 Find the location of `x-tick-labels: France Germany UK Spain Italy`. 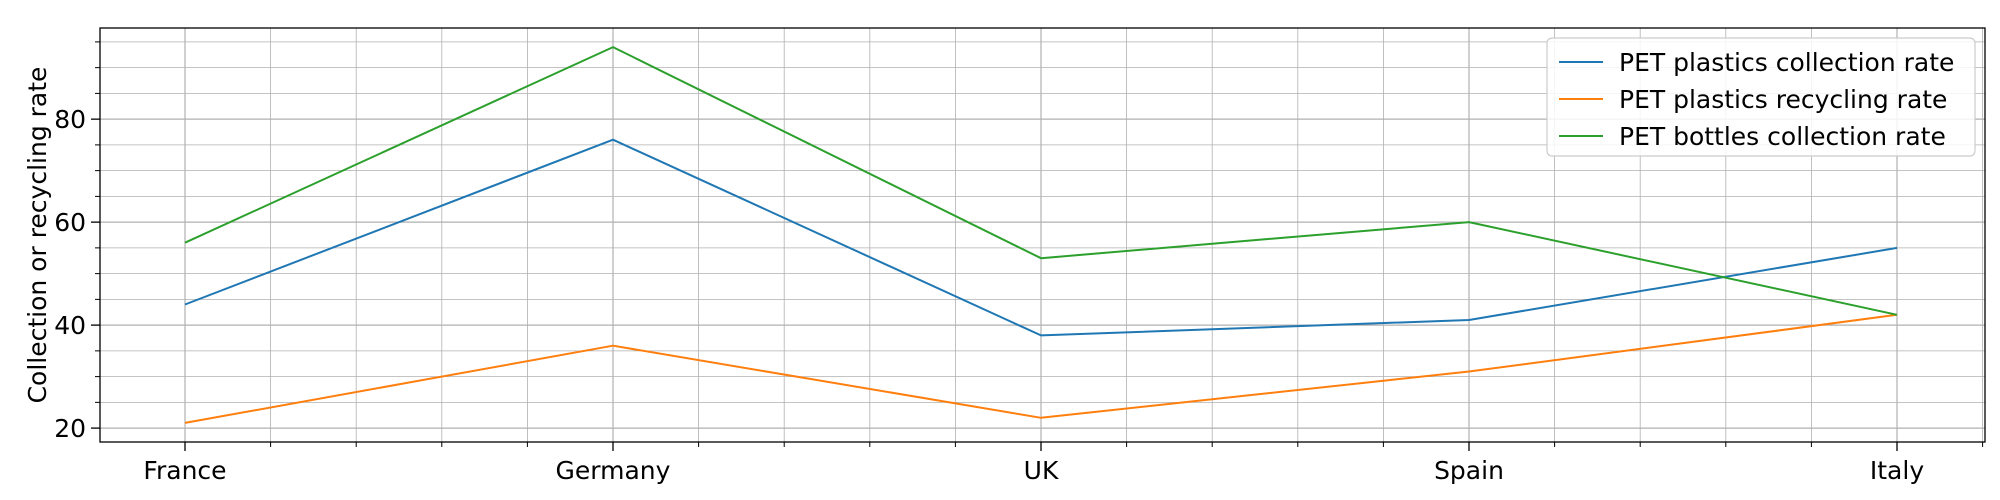

x-tick-labels: France Germany UK Spain Italy is located at coordinates (1033, 470).